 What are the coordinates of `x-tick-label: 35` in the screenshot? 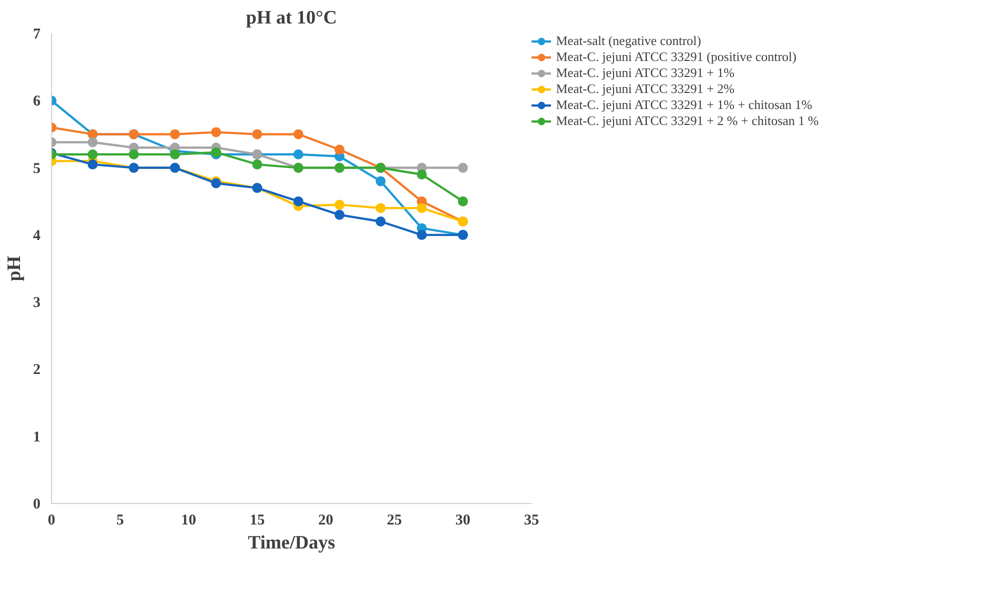 It's located at (531, 520).